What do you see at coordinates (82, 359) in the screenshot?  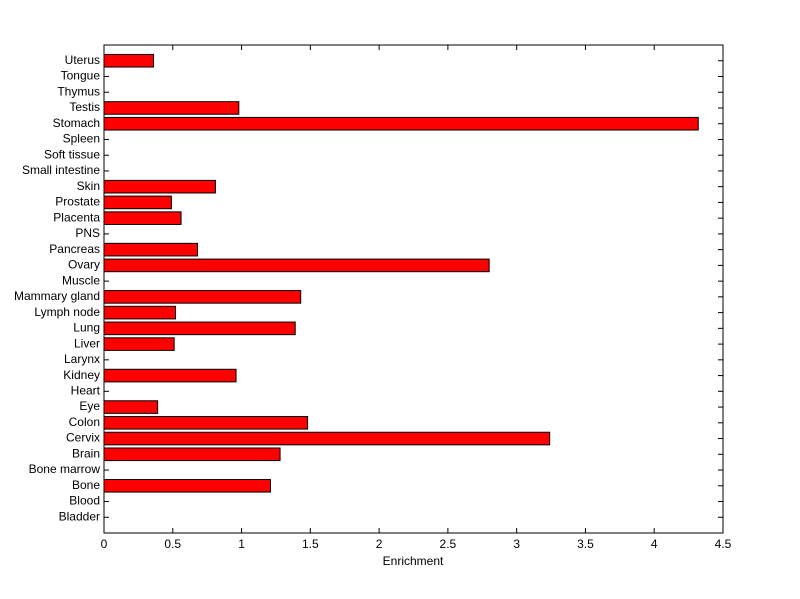 I see `y-tick-label: Larynx` at bounding box center [82, 359].